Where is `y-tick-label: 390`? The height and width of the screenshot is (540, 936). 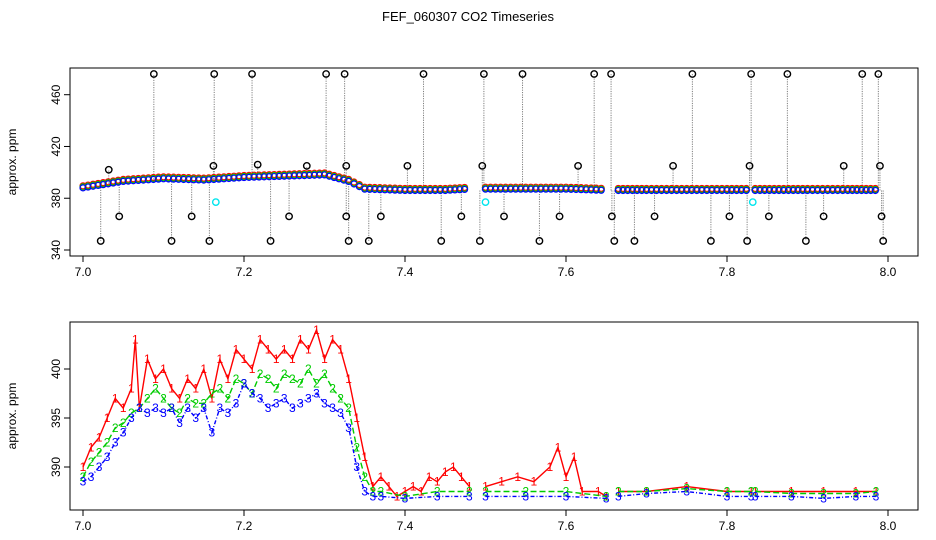
y-tick-label: 390 is located at coordinates (56, 467).